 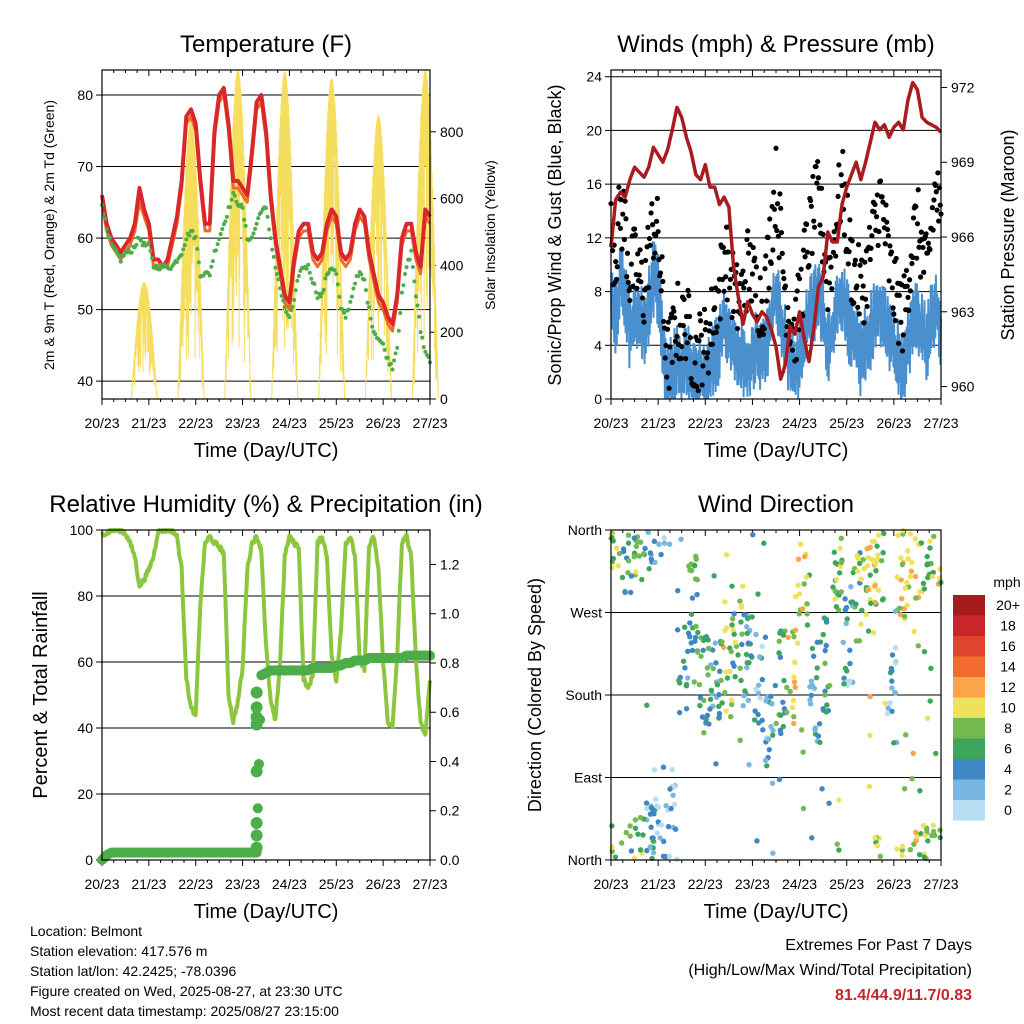 What do you see at coordinates (490, 235) in the screenshot?
I see `y2-axis-label: Solar Insolation (Yellow)` at bounding box center [490, 235].